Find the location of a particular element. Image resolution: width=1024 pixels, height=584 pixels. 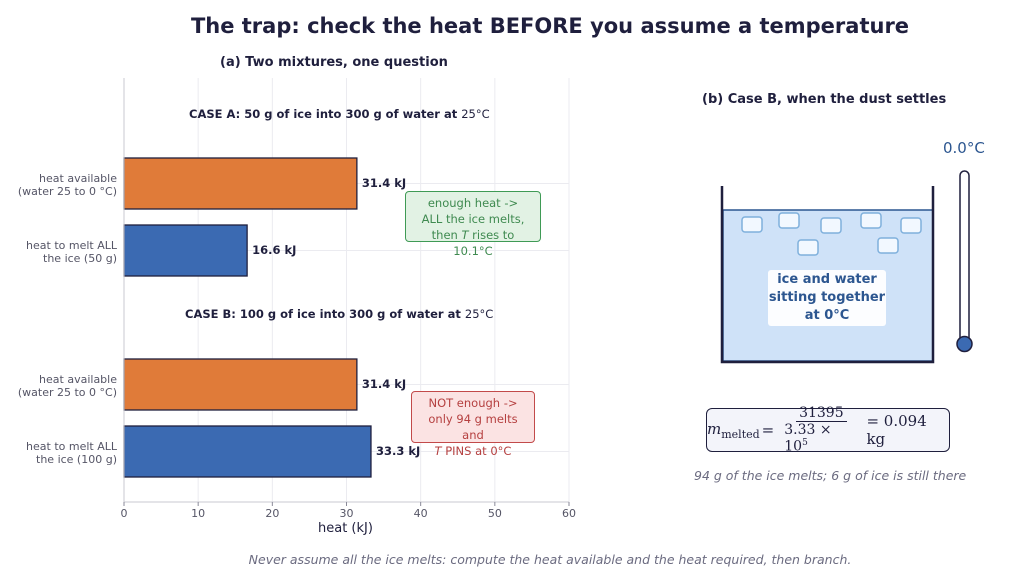

x-tick-label: 20 is located at coordinates (272, 513).